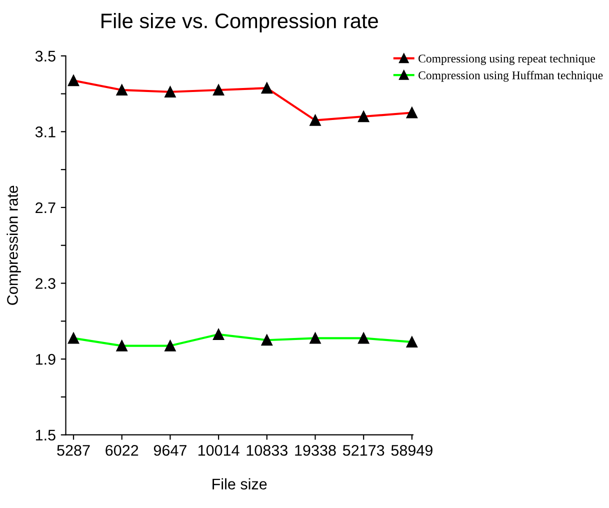  Describe the element at coordinates (240, 22) in the screenshot. I see `chart-title: File size vs. Compression rate` at that location.